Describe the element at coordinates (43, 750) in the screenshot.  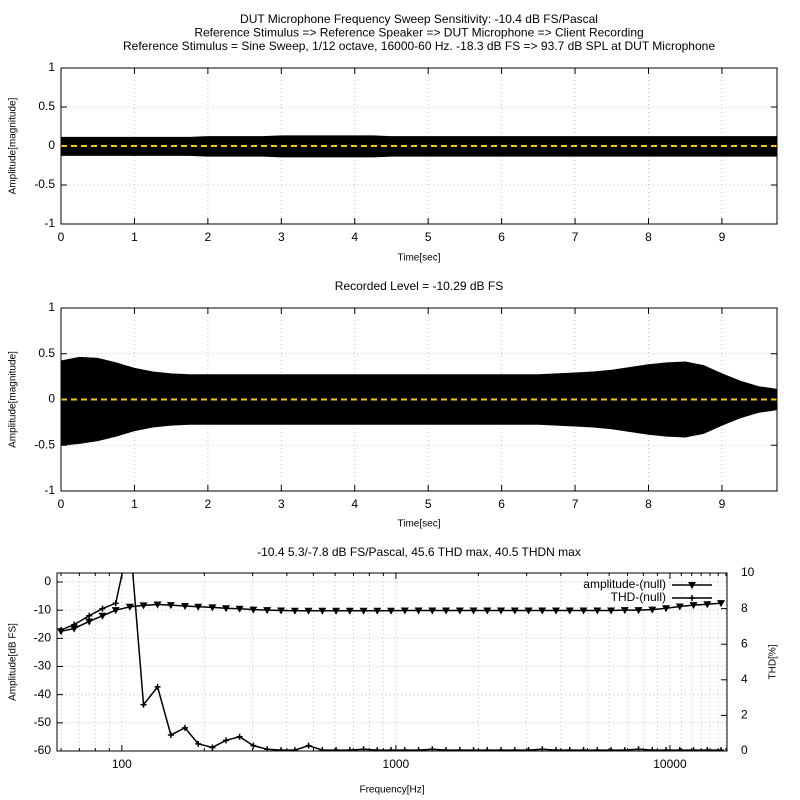
I see `y-tick-label: -60` at that location.